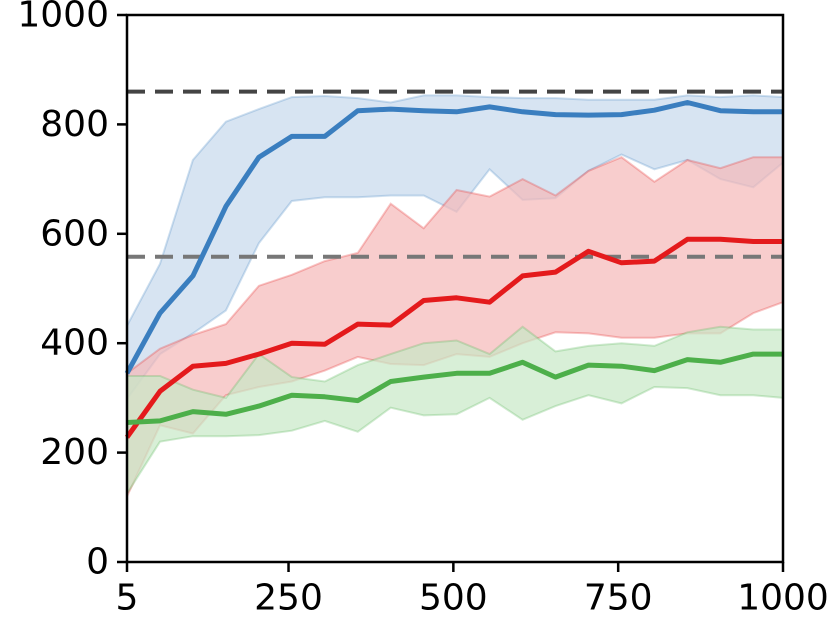  I want to click on x-tick-label-0: 5, so click(127, 598).